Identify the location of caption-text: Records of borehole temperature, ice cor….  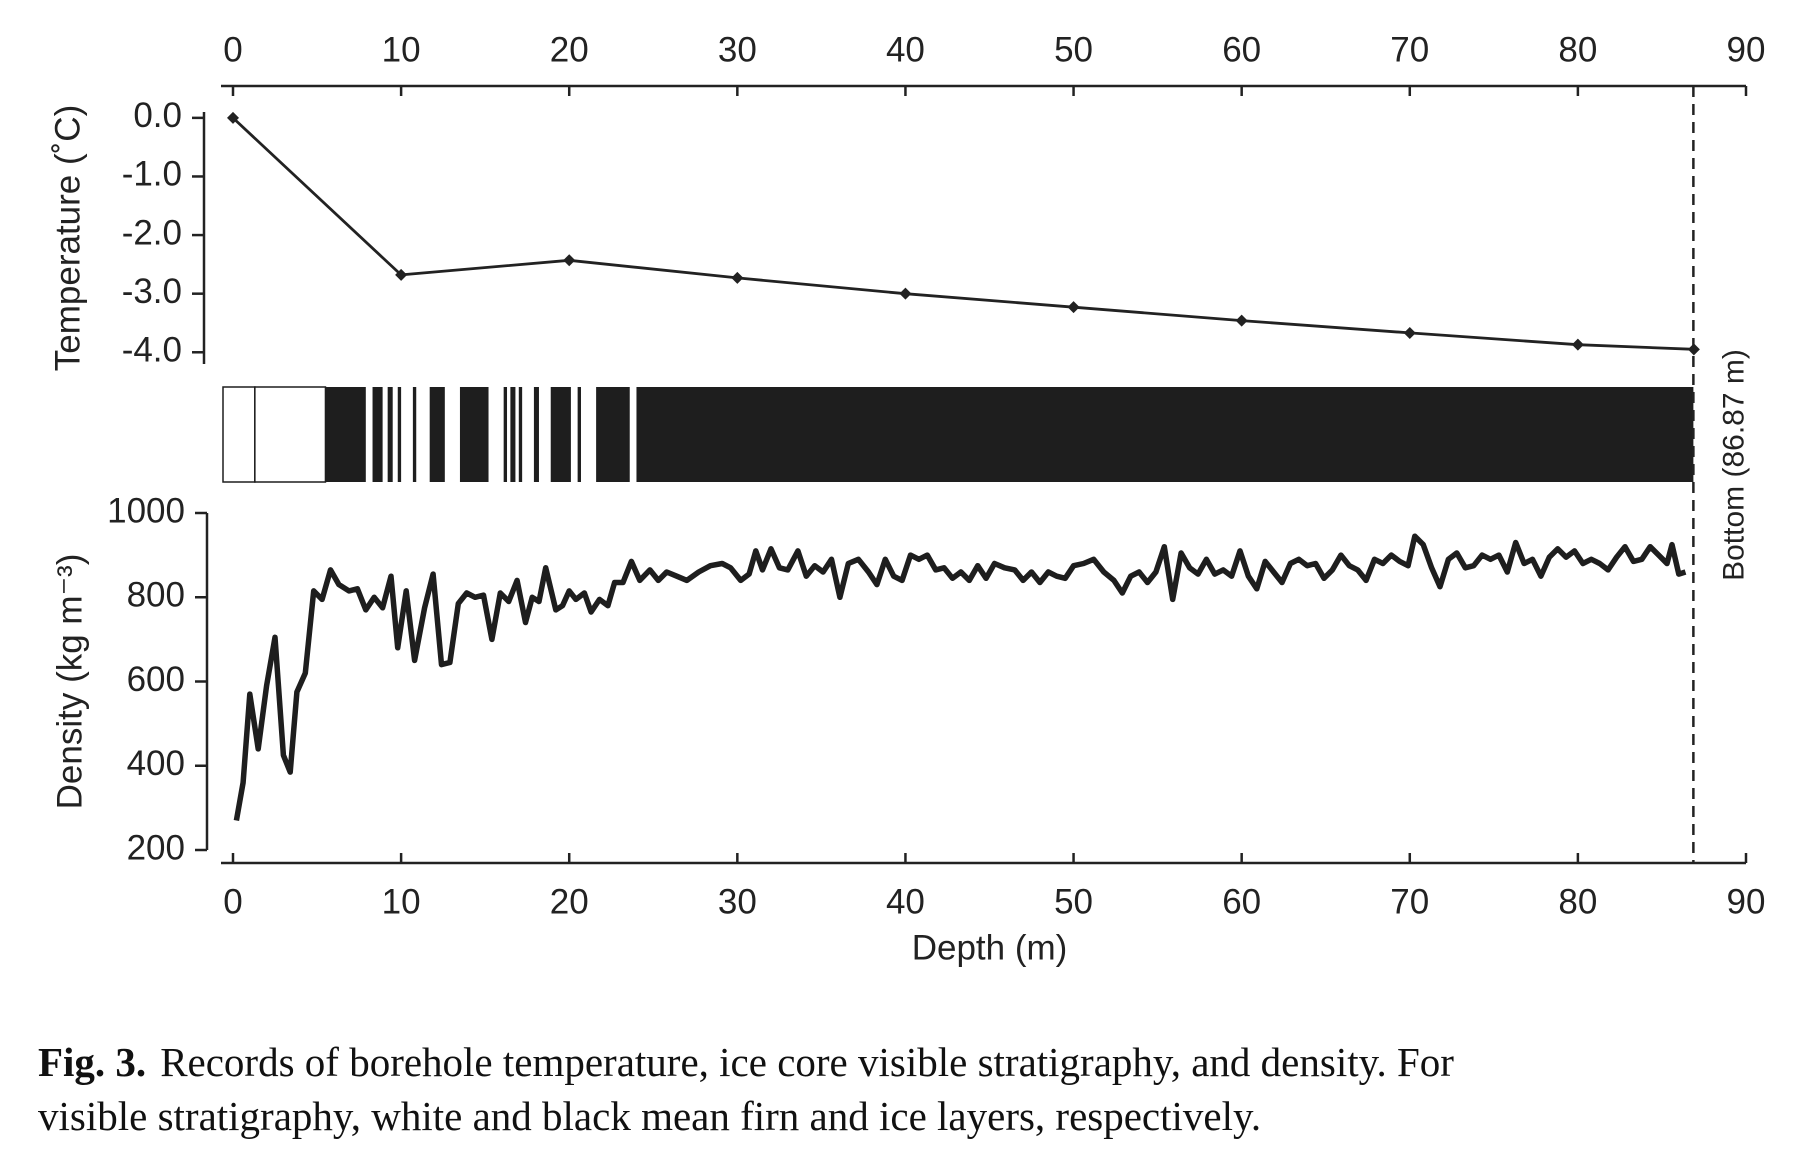
(807, 1062).